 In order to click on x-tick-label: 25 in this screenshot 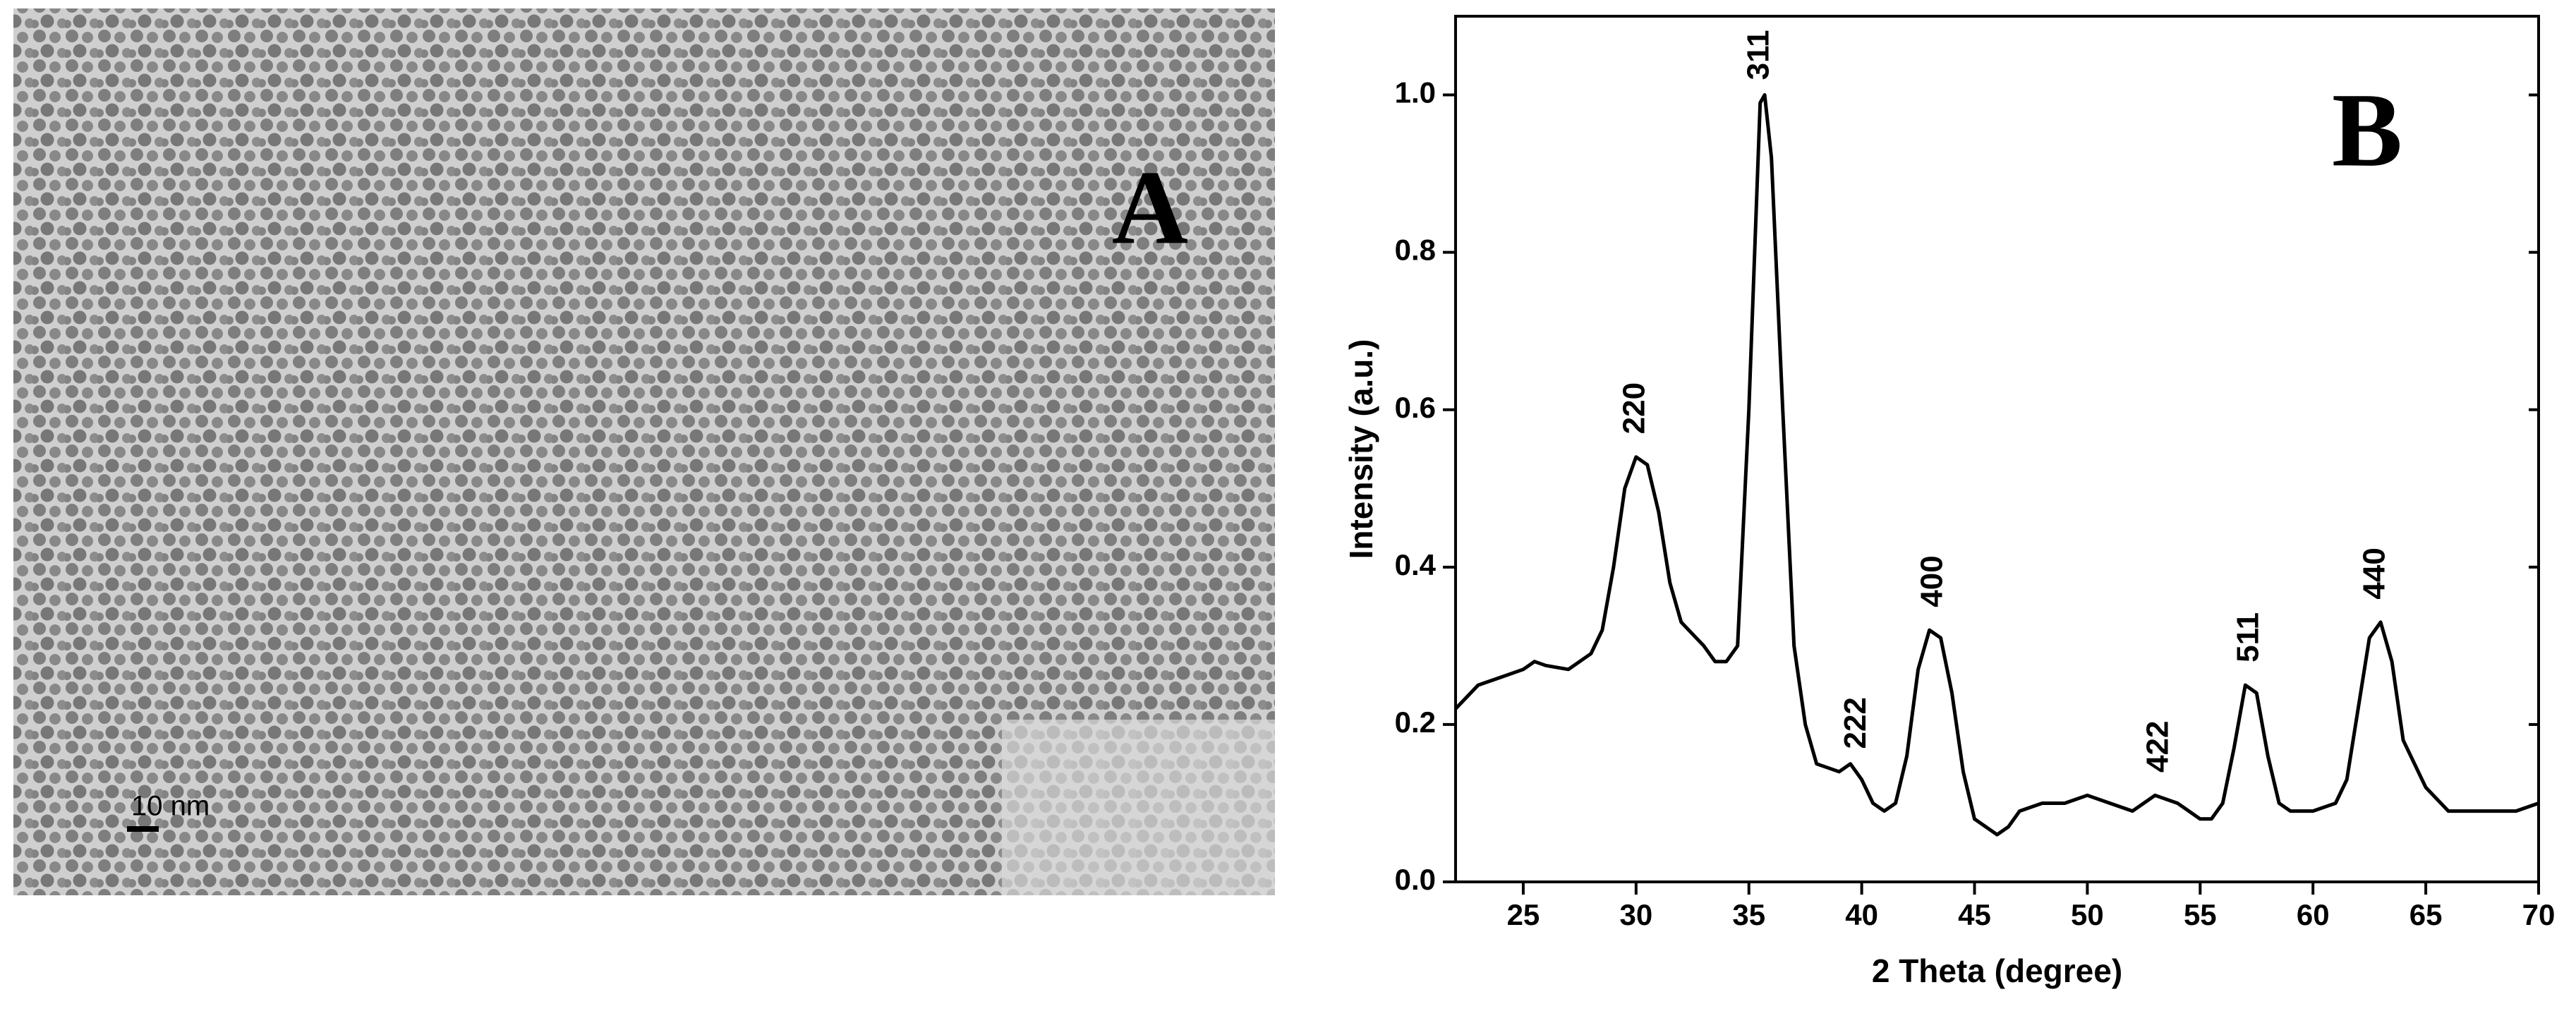, I will do `click(1523, 914)`.